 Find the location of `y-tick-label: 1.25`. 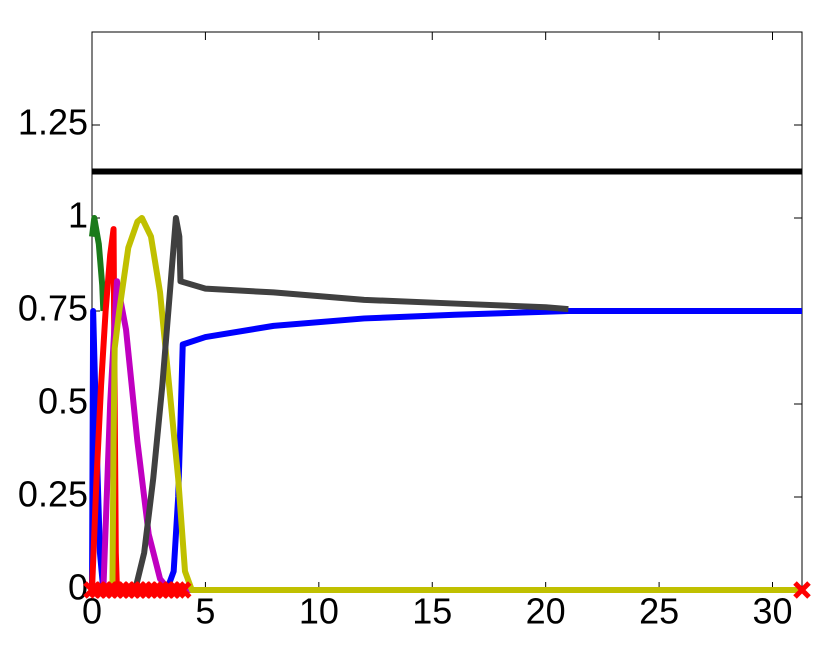

y-tick-label: 1.25 is located at coordinates (53, 122).